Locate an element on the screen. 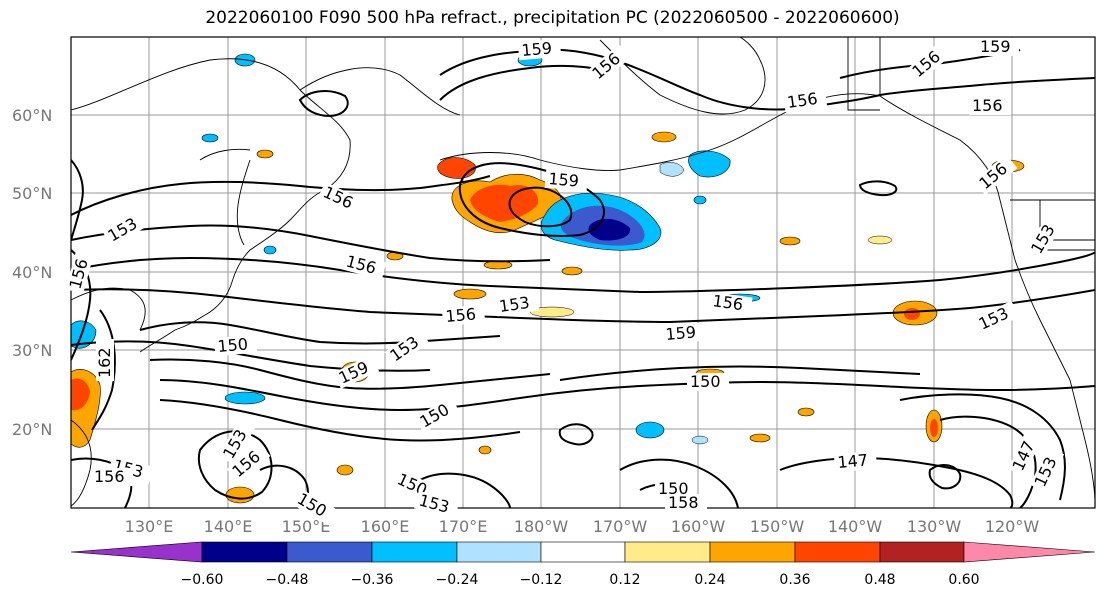 This screenshot has width=1105, height=601. contour-label: 147 is located at coordinates (853, 461).